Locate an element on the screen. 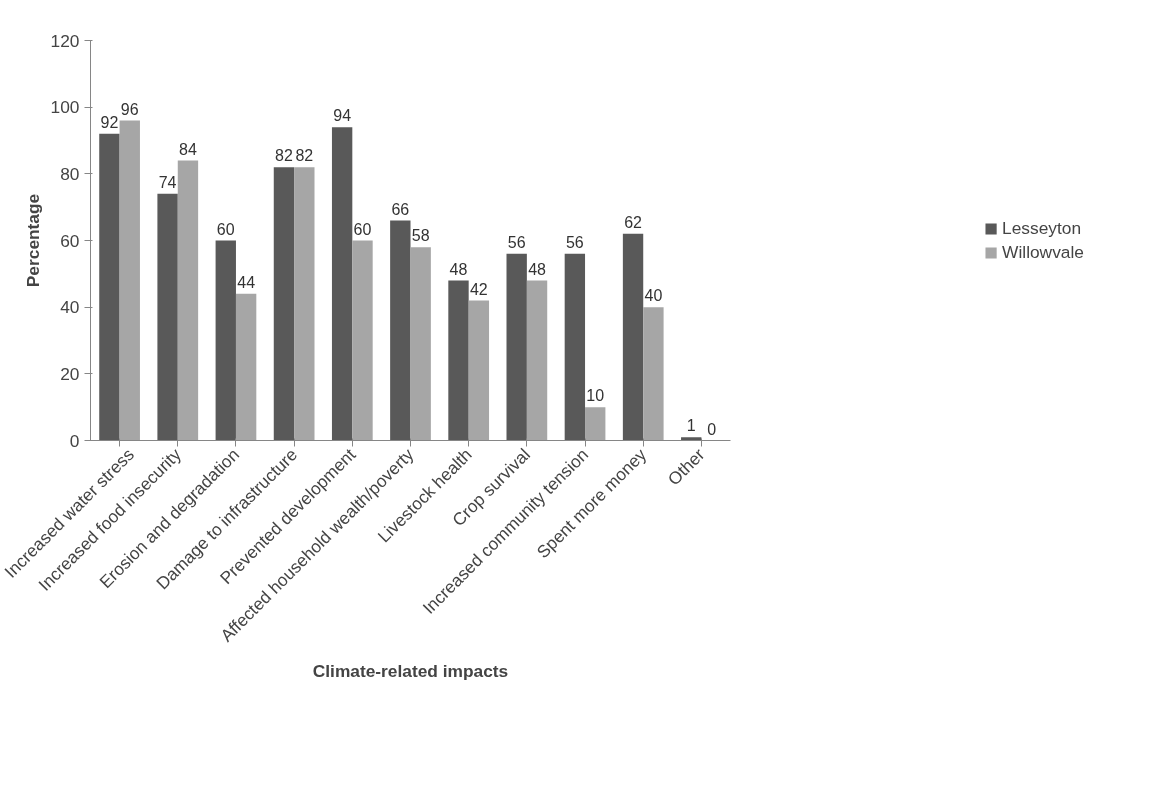  data-label: 10 is located at coordinates (595, 396).